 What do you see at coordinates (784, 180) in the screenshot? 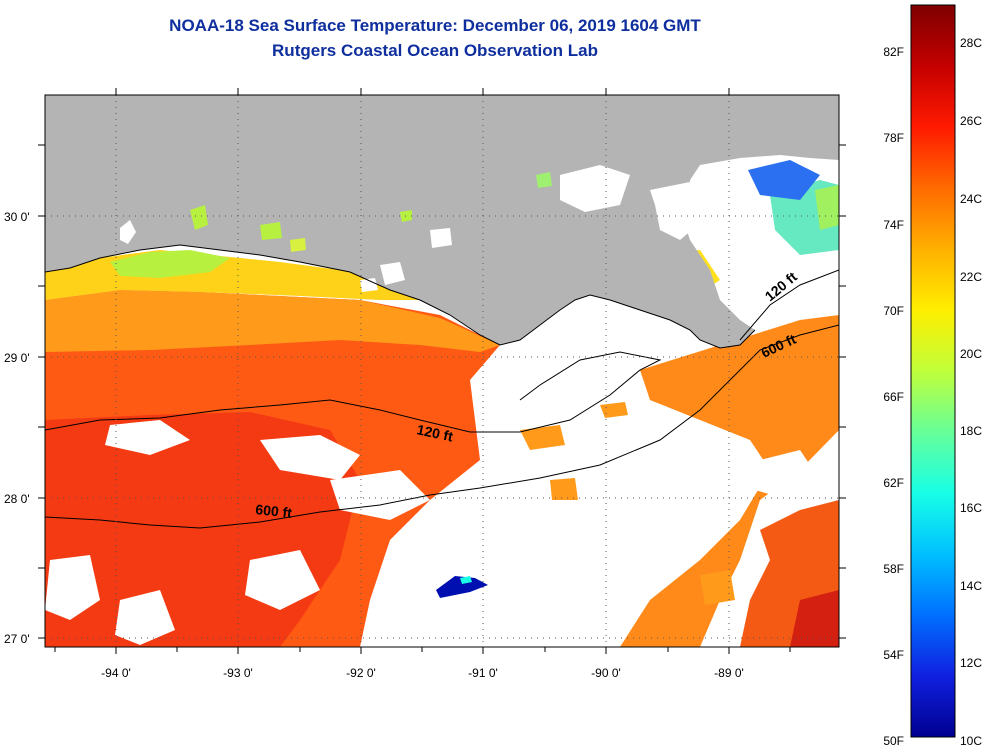
I see `sst-east-blue` at bounding box center [784, 180].